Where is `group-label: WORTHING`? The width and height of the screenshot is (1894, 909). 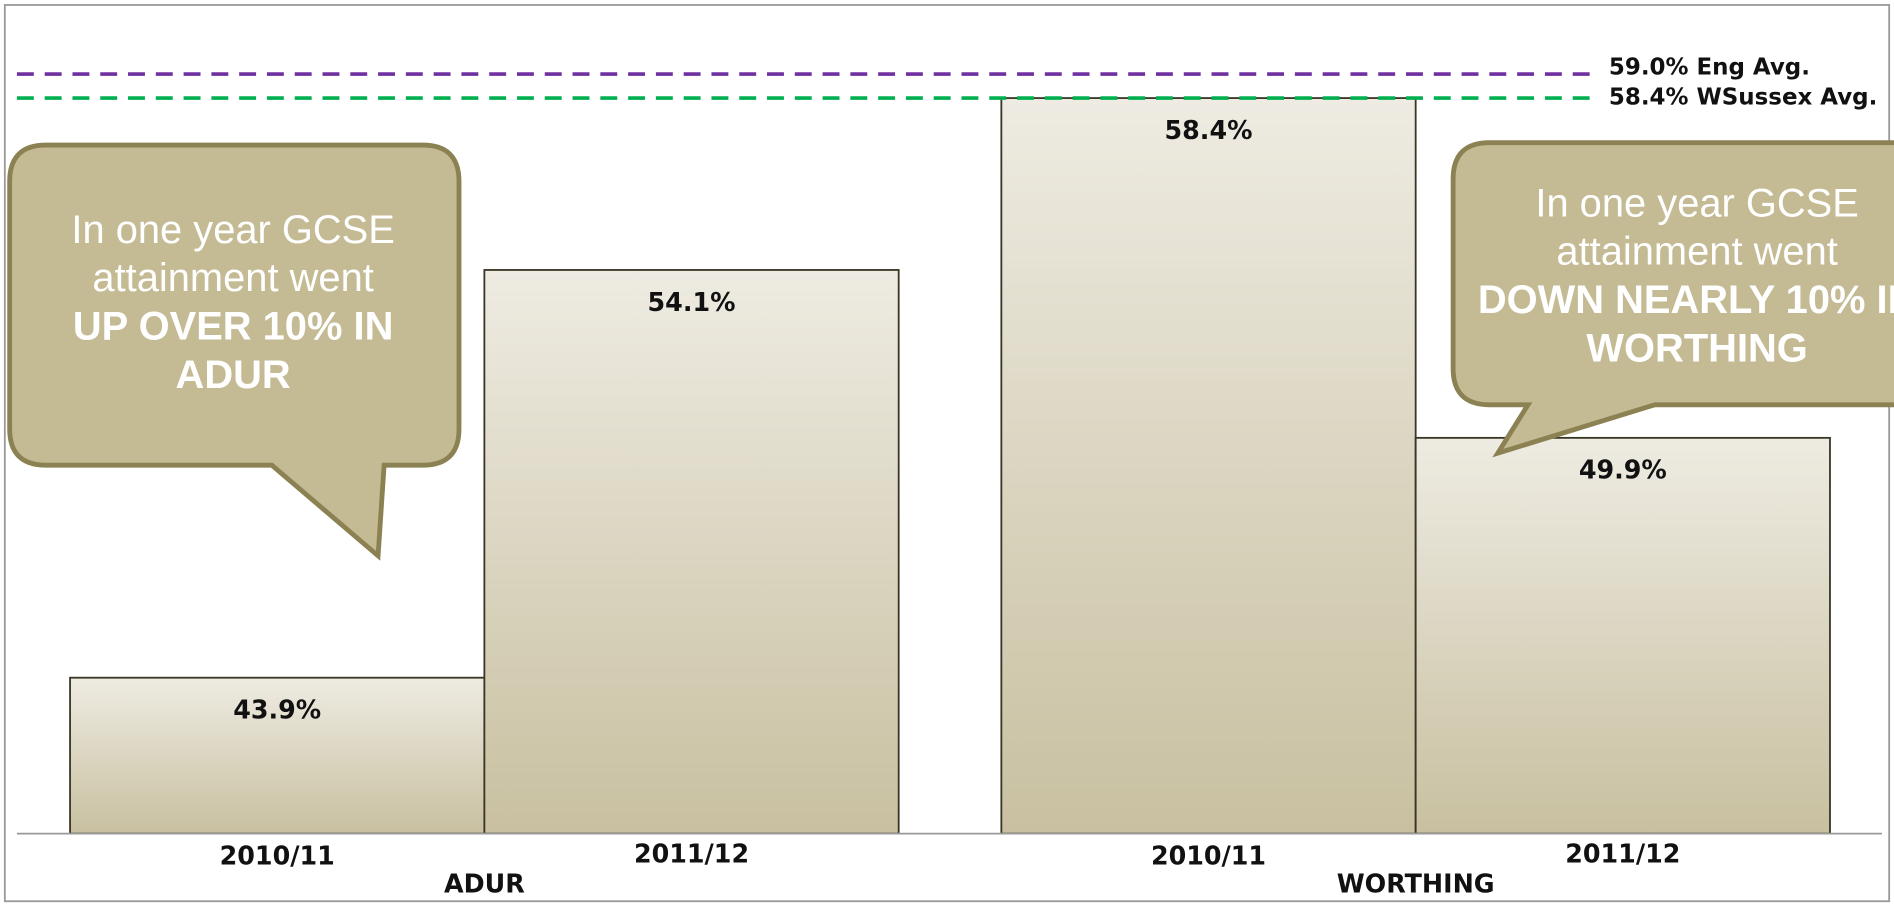
group-label: WORTHING is located at coordinates (1416, 884).